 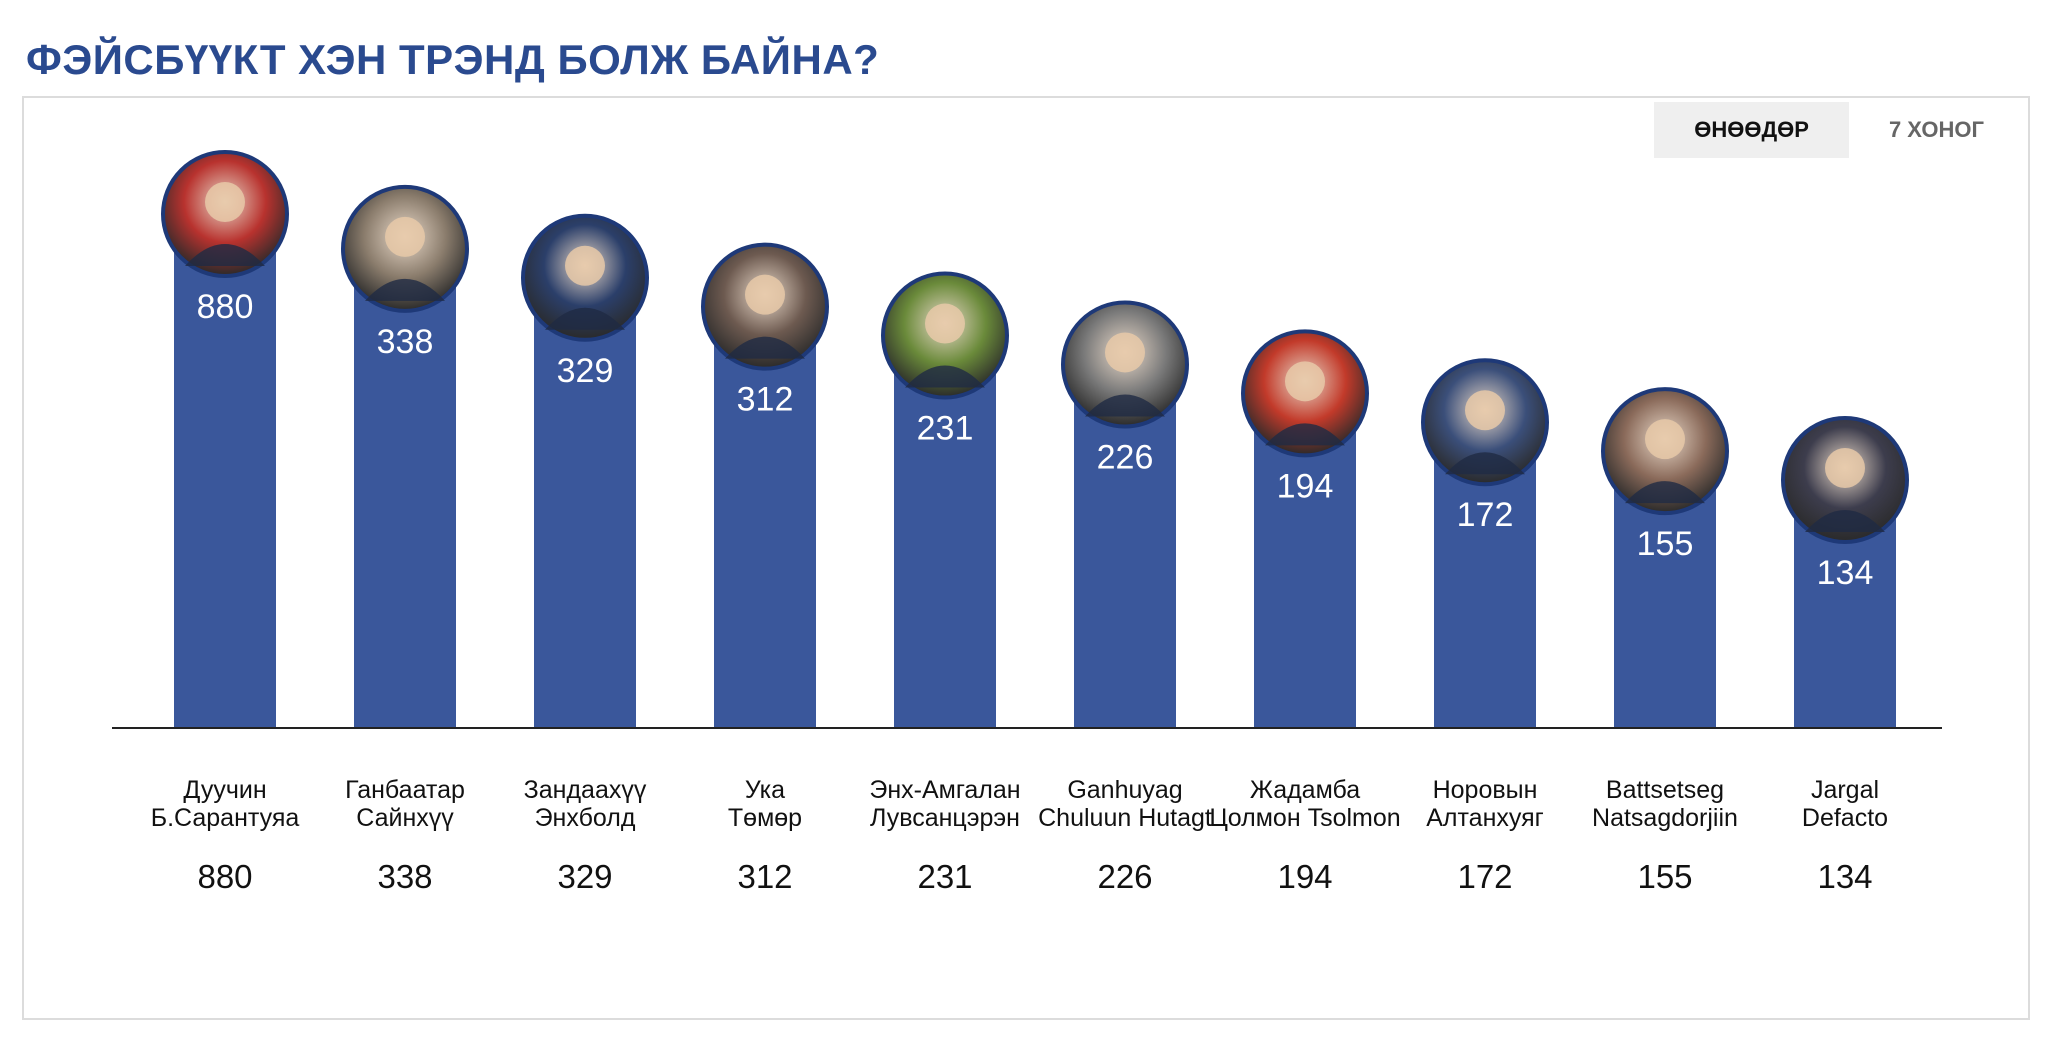 I want to click on category-label: Норовын, so click(x=1485, y=790).